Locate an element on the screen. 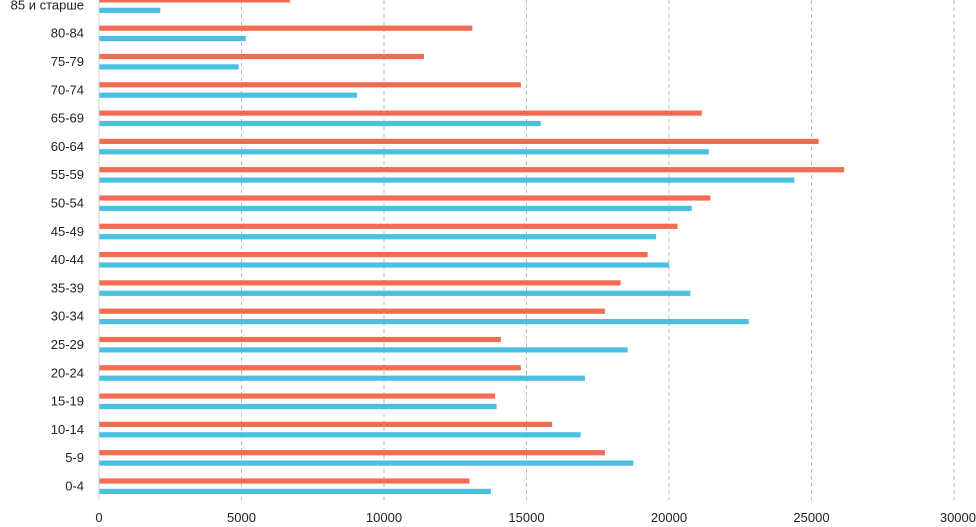 This screenshot has height=527, width=976. x-tick-label: 5000 is located at coordinates (241, 517).